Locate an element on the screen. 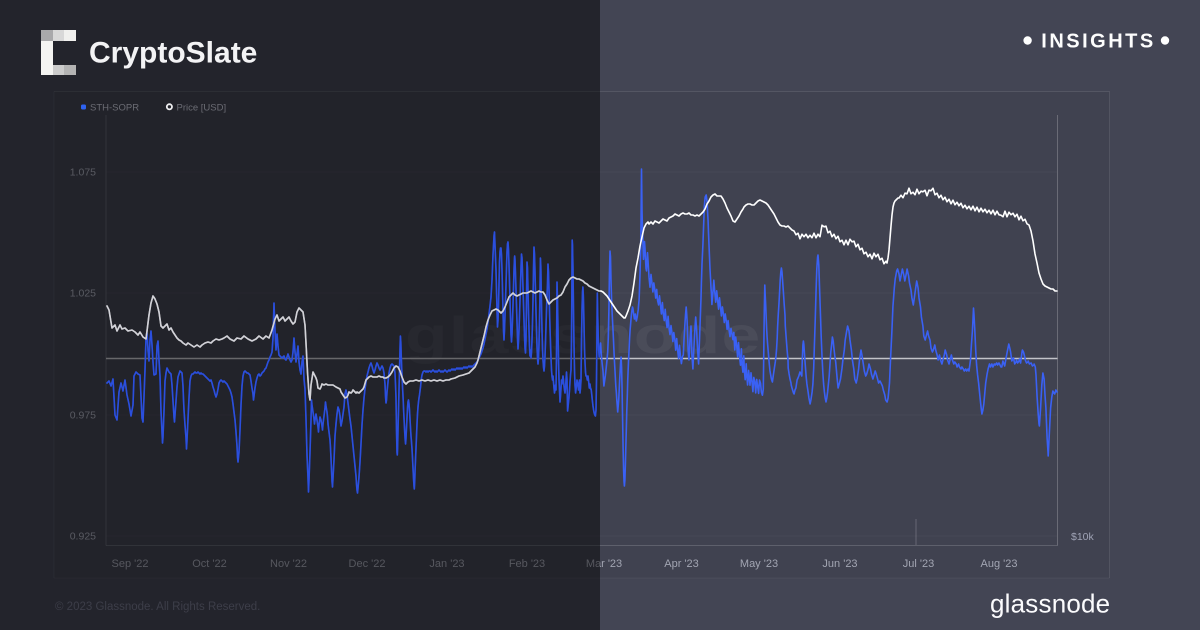  svg-text: Oct '22 is located at coordinates (209, 564).